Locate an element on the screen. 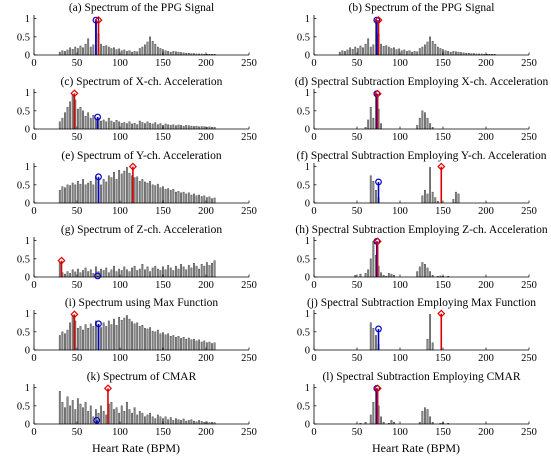 The image size is (551, 462). x-tick-label: 200 is located at coordinates (486, 211).